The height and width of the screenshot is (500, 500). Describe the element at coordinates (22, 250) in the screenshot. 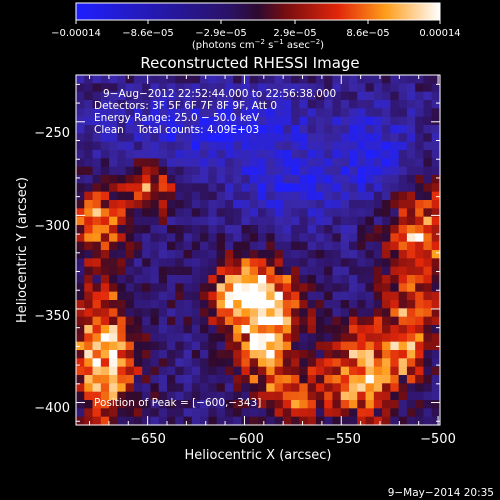

I see `y-axis-label: Heliocentric Y (arcsec)` at that location.